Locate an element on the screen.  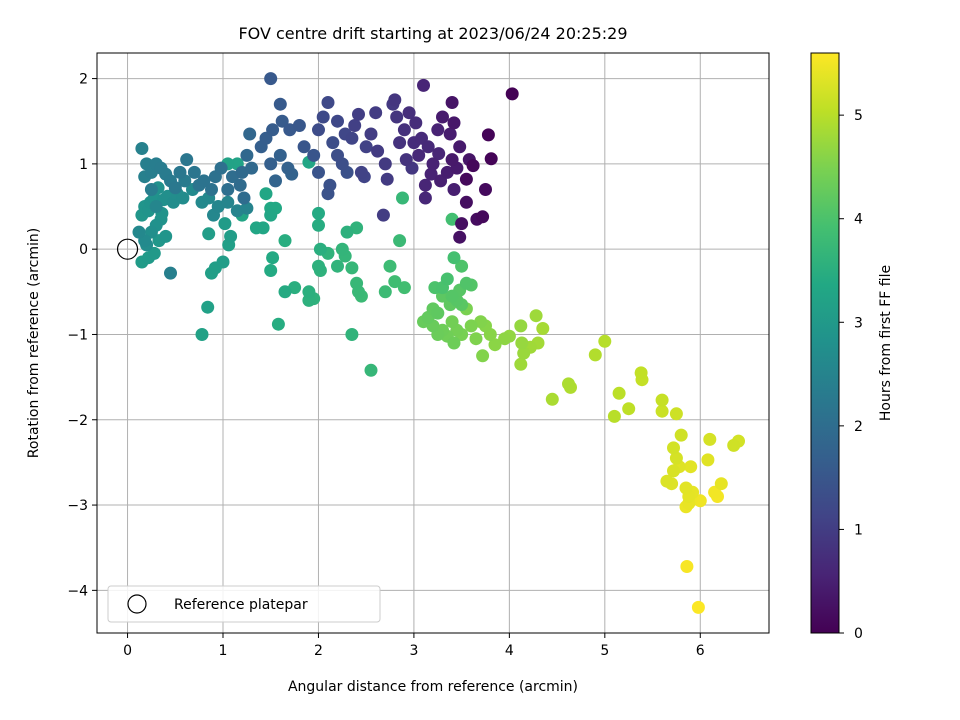
y-tick-label: 1 is located at coordinates (83, 165).